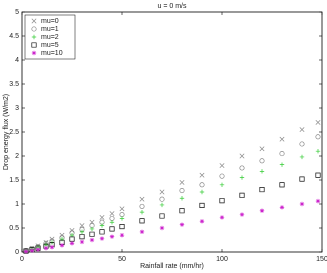 Image resolution: width=327 pixels, height=273 pixels. I want to click on y-tick-label: 1.5, so click(14, 180).